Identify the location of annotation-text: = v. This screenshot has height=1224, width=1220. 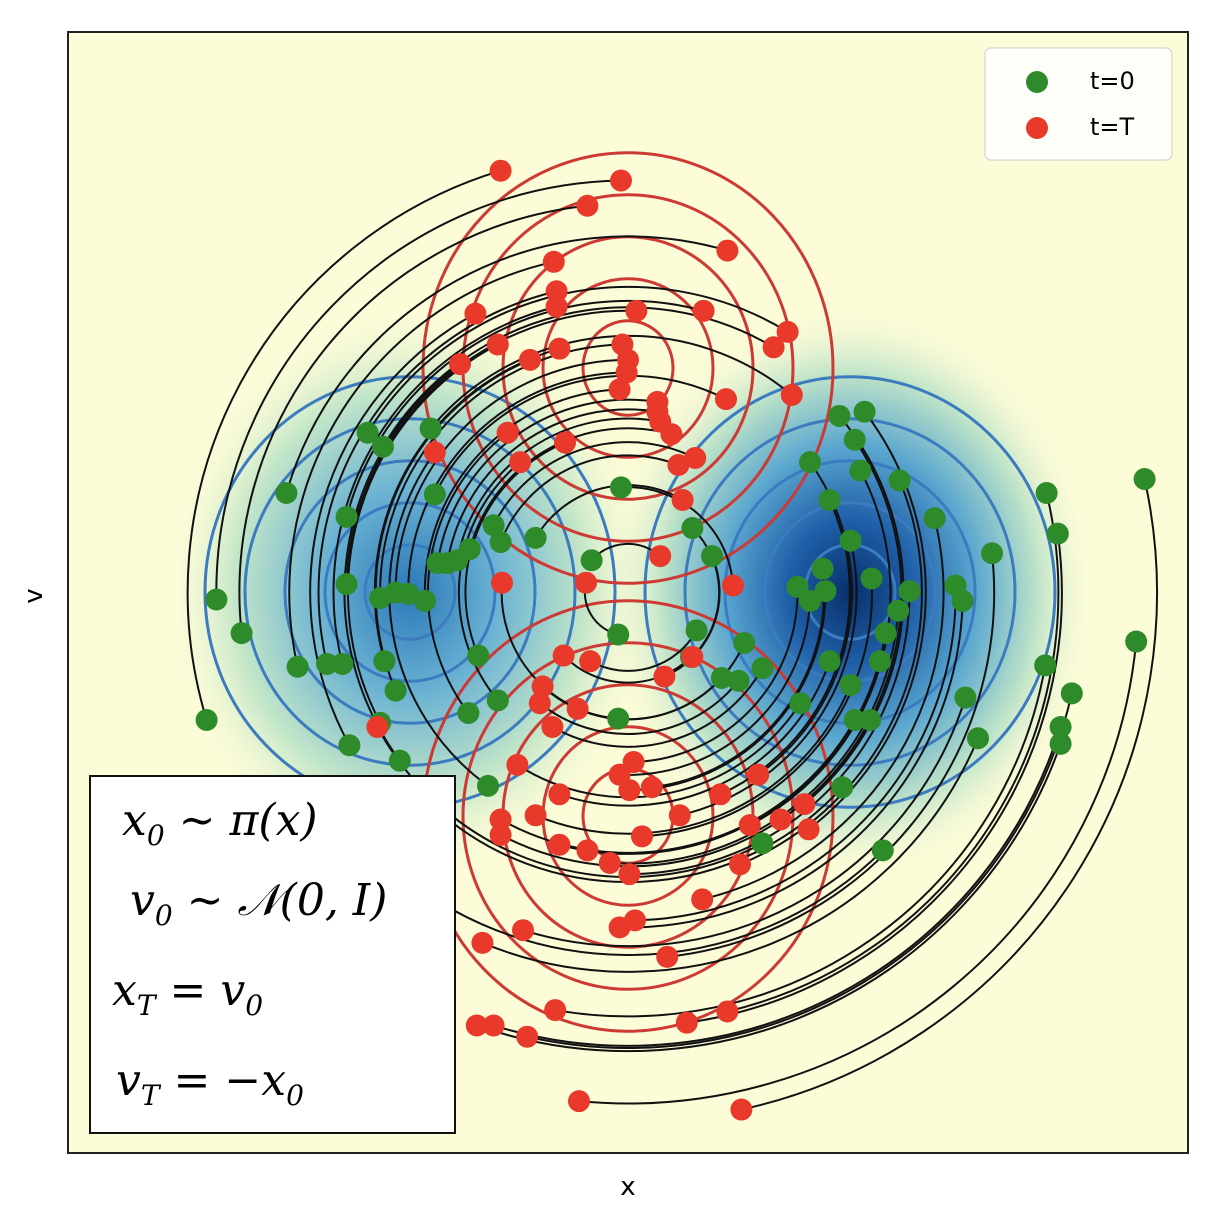
(201, 990).